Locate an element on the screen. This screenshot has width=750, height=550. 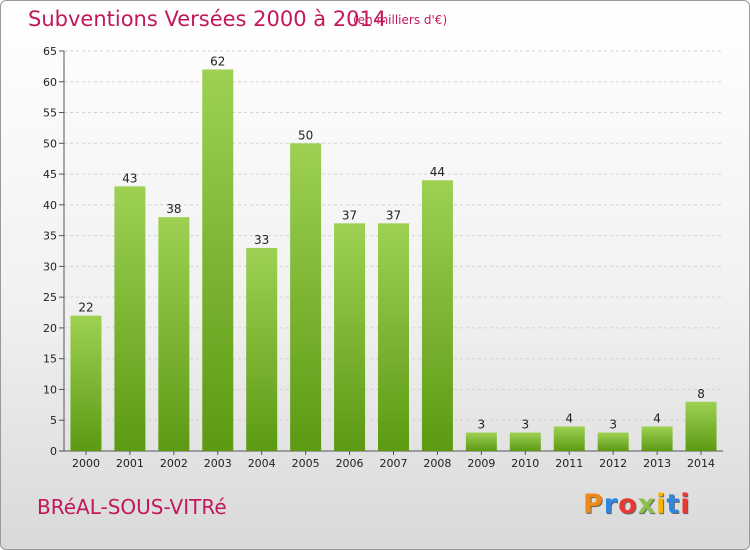
value-label-2005: 50 is located at coordinates (305, 135).